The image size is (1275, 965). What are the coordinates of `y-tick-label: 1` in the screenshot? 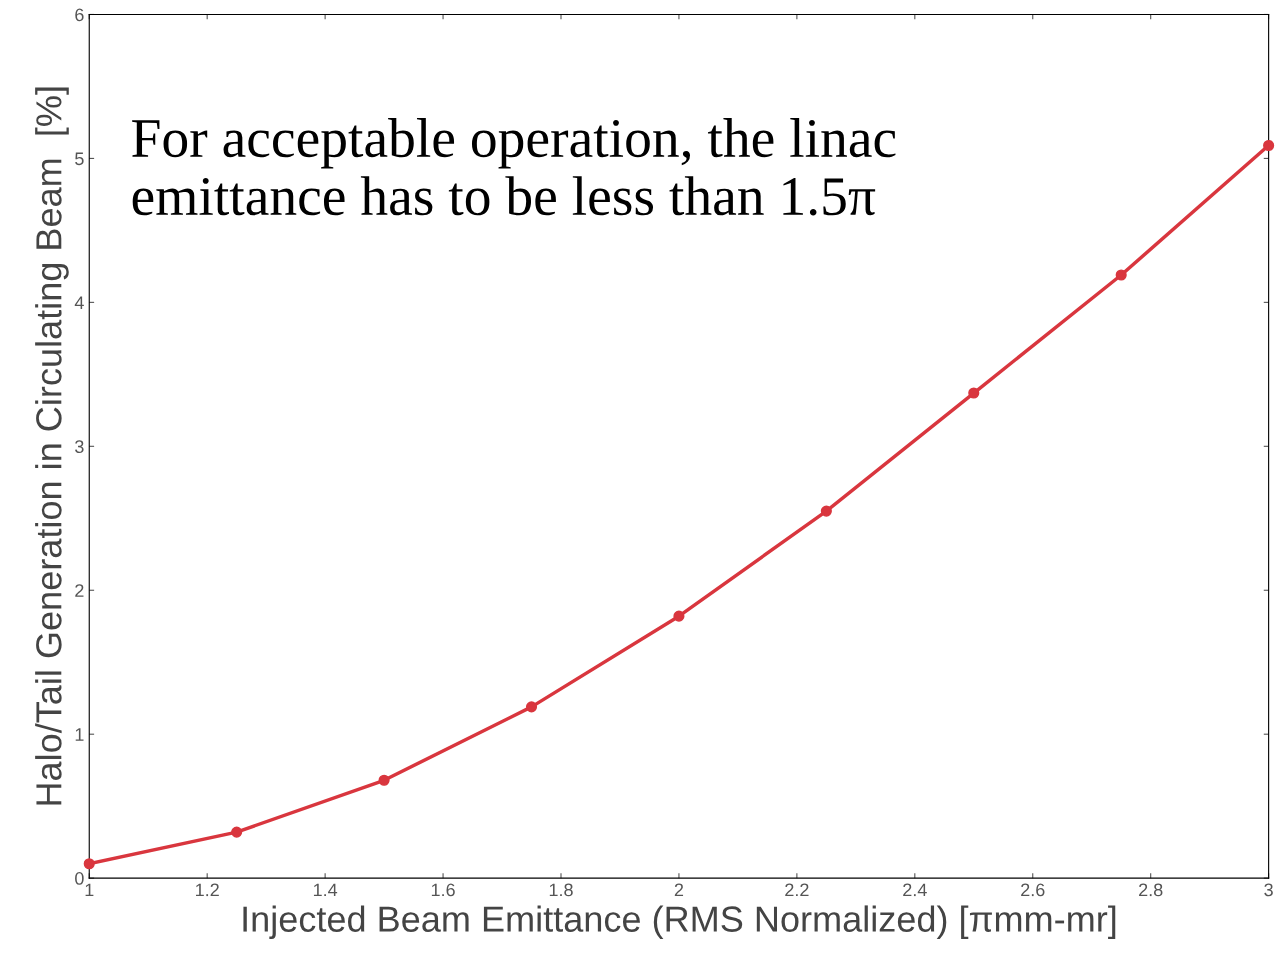 It's located at (79, 734).